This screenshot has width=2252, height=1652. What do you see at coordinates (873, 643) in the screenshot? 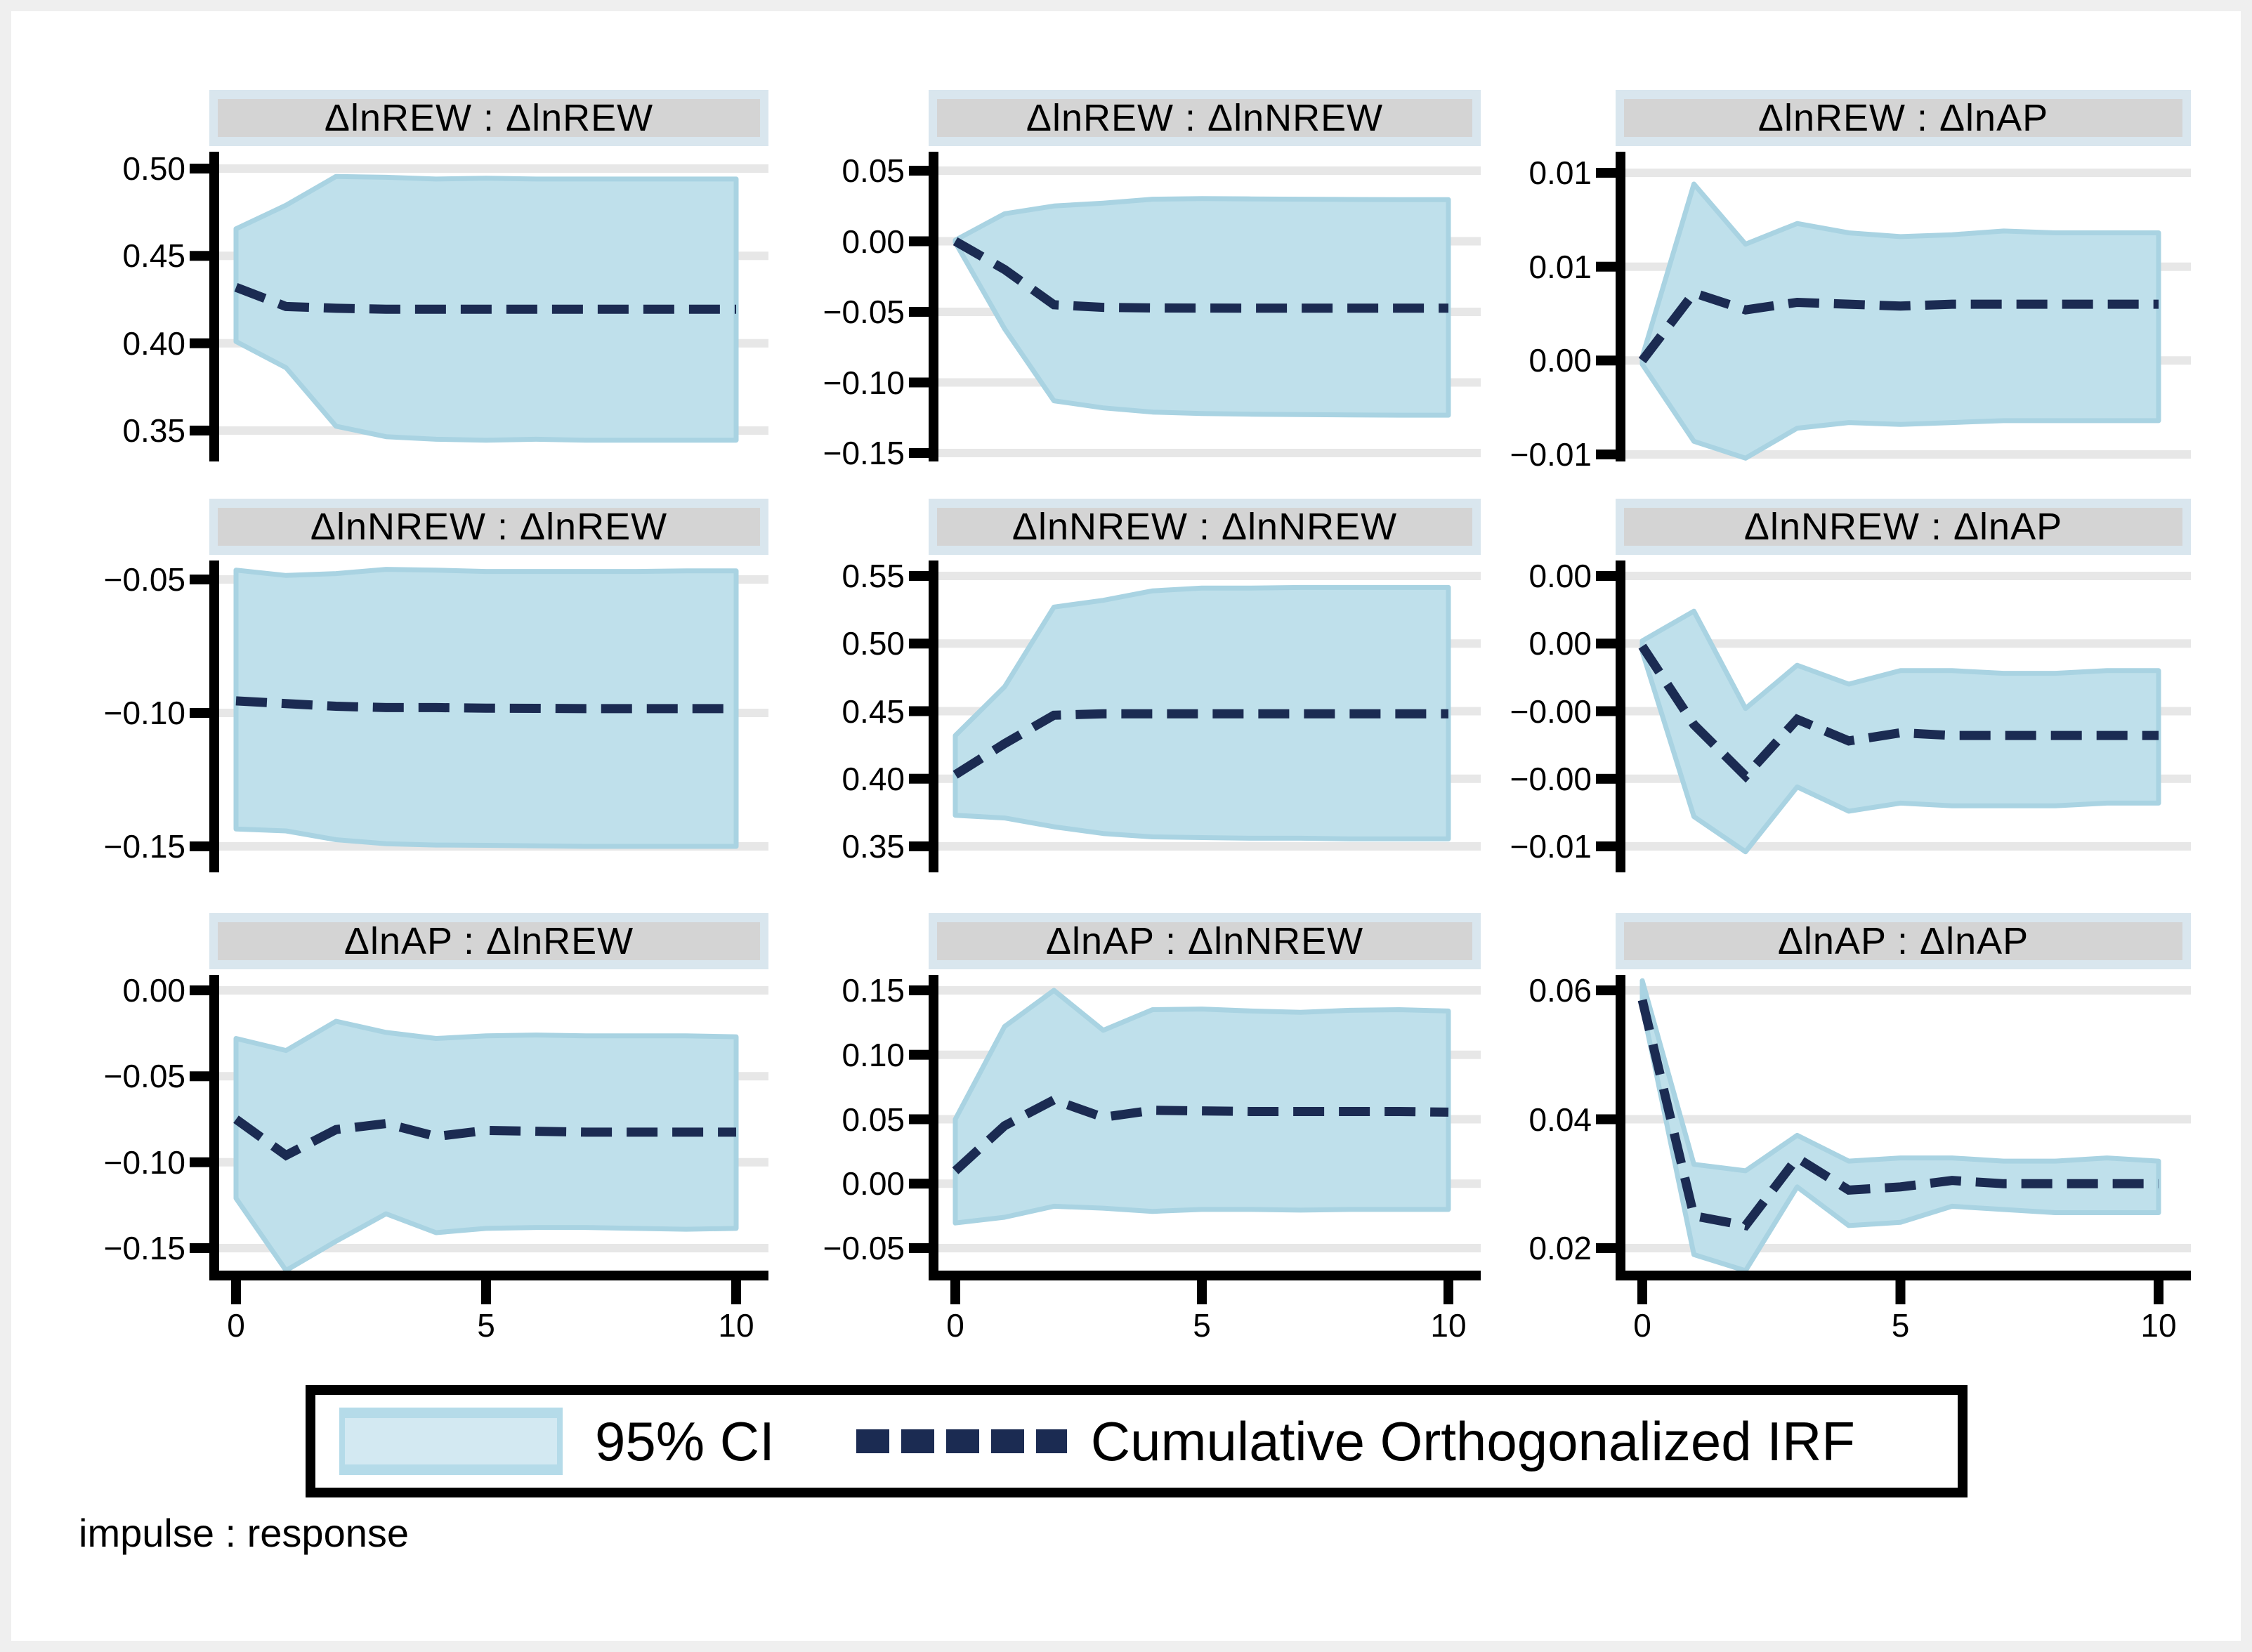
I see `y-tick-label: 0.50` at bounding box center [873, 643].